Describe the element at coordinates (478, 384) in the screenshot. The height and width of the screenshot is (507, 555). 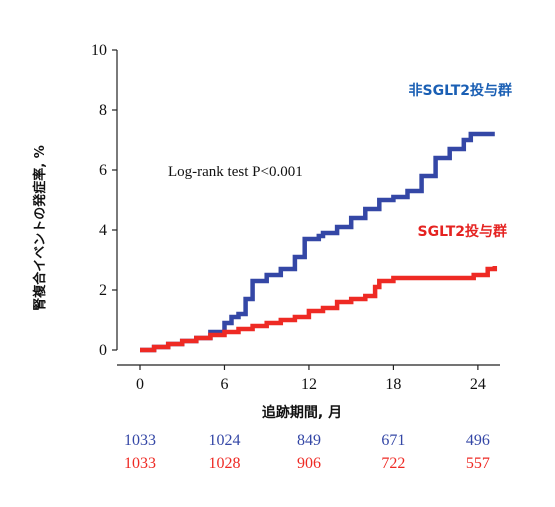
I see `x-tick-label: 24` at that location.